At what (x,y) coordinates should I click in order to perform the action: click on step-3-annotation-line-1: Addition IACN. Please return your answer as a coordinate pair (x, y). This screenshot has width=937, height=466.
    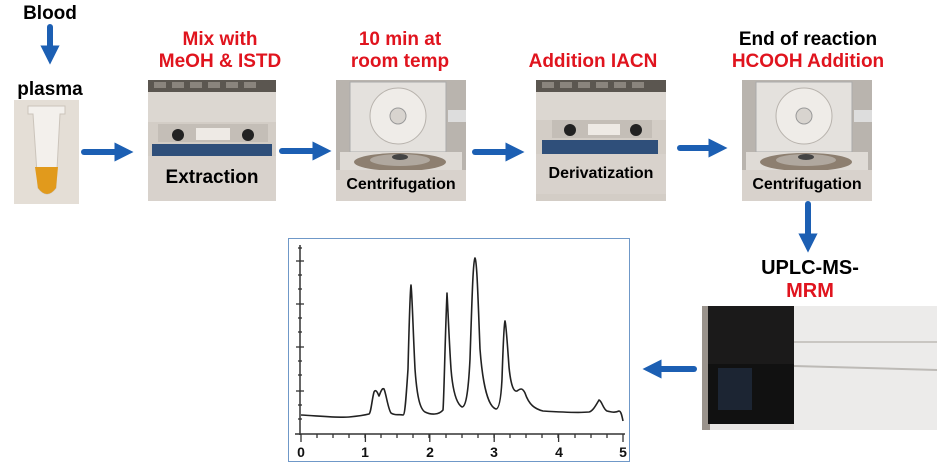
    Looking at the image, I should click on (593, 61).